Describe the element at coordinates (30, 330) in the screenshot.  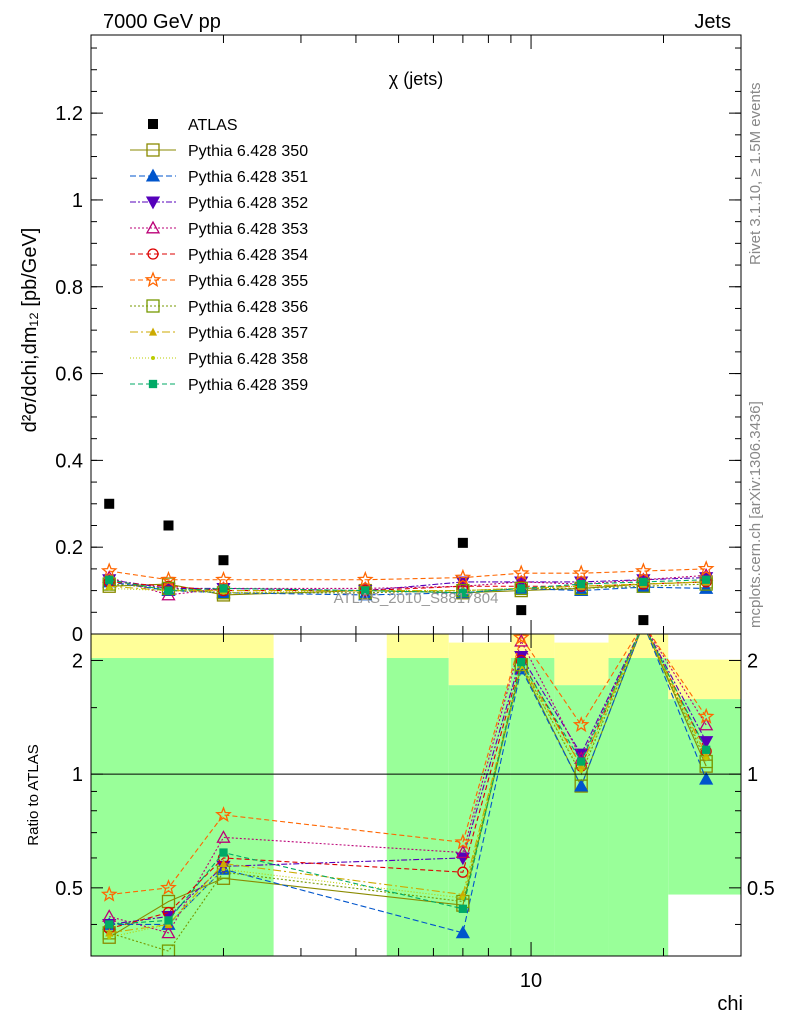
I see `main-ylabel: d²σ/dchi,dm₁₂ [pb/GeV]` at that location.